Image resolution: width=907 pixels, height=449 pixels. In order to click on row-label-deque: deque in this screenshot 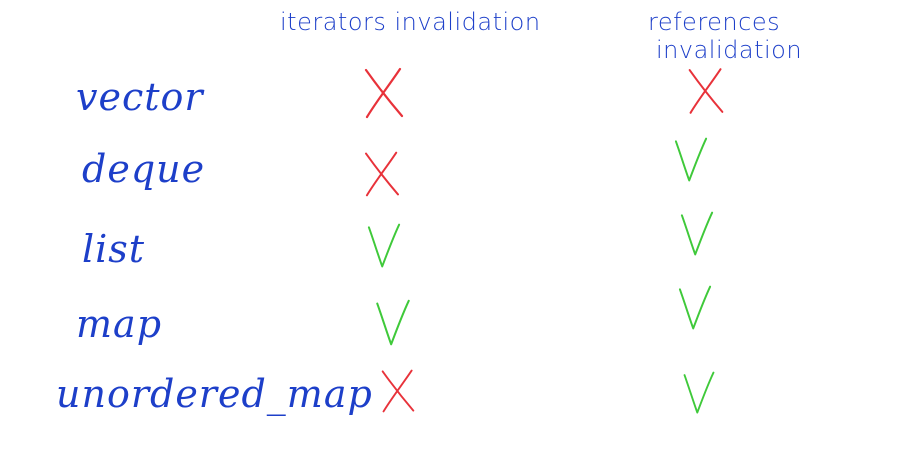, I will do `click(144, 169)`.